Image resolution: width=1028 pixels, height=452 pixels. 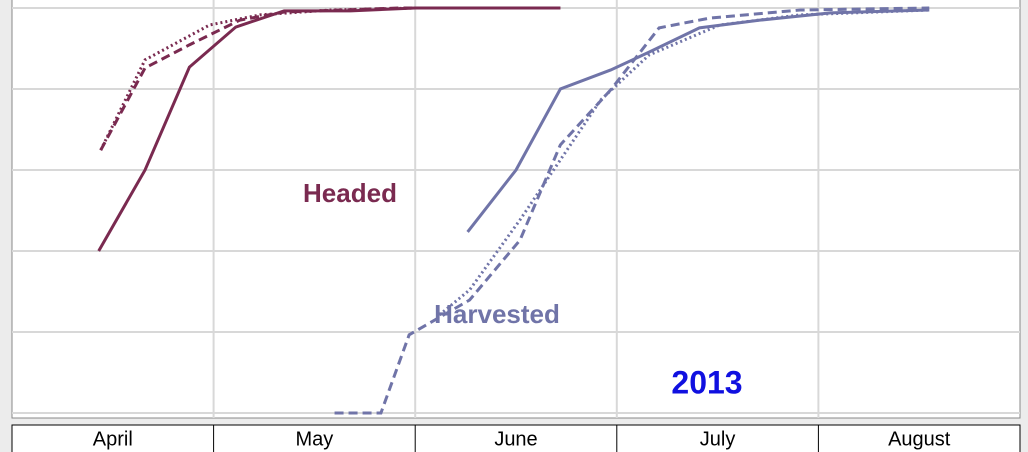 I want to click on x-tick-label: August, so click(x=919, y=439).